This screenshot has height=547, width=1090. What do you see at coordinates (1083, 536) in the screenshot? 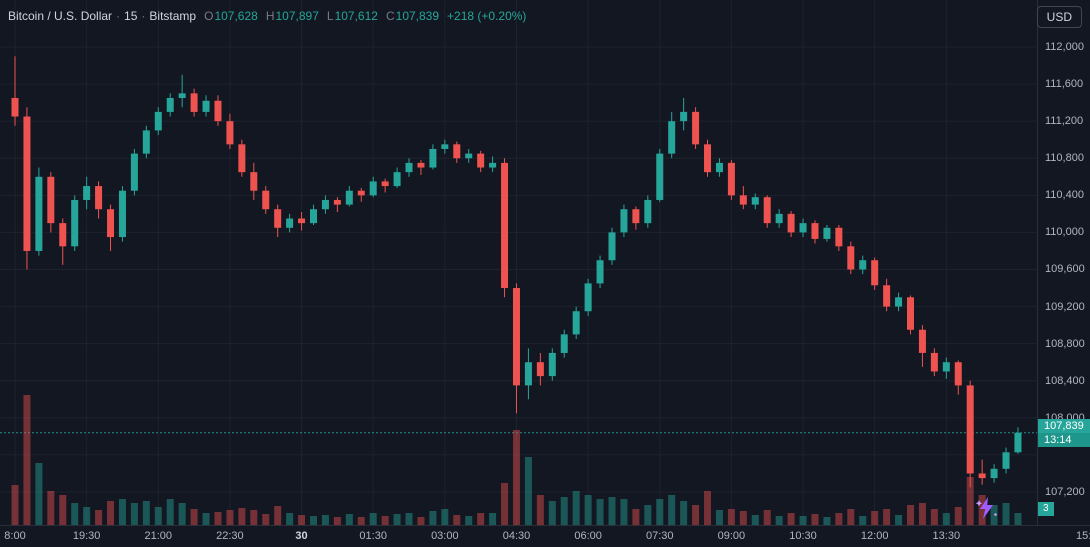
I see `corner-clock: 15:` at bounding box center [1083, 536].